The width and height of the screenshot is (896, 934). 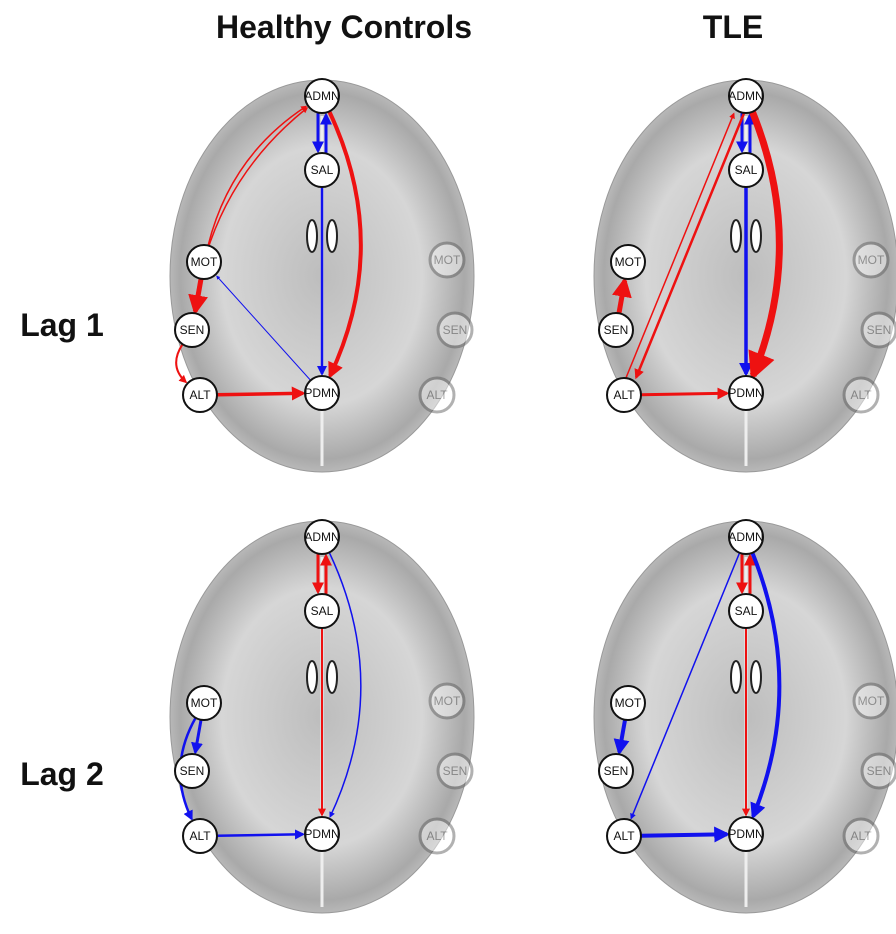 I want to click on node-label: SAL, so click(x=322, y=170).